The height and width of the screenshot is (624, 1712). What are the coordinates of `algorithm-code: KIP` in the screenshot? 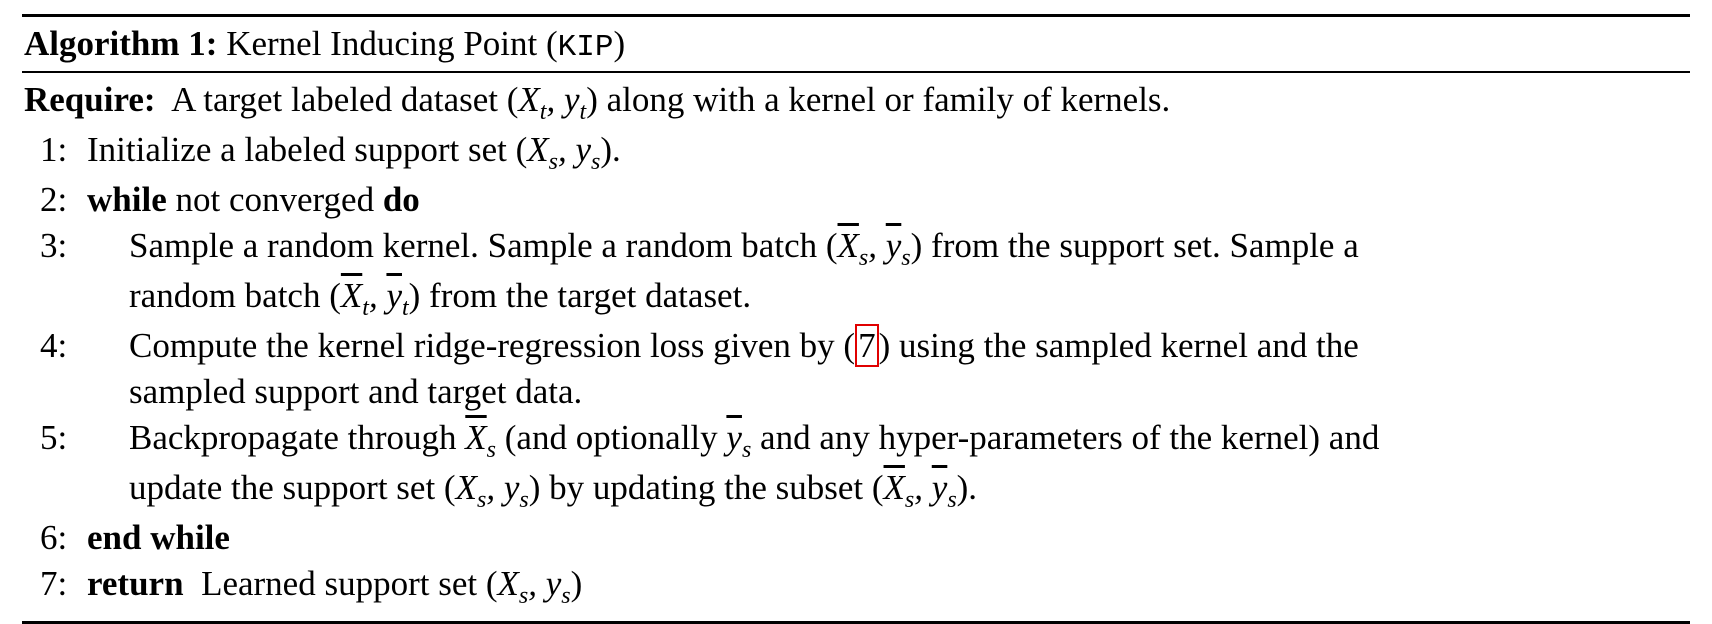 It's located at (585, 47).